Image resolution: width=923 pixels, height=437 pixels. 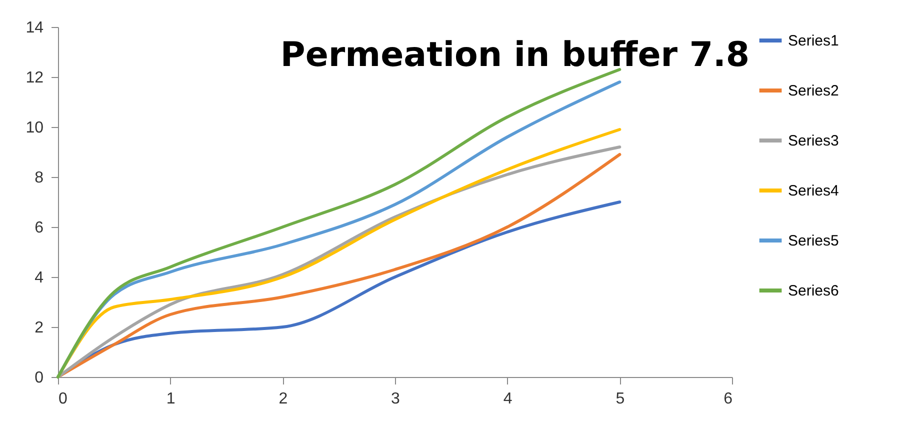 I want to click on legend-label: Series5, so click(x=813, y=241).